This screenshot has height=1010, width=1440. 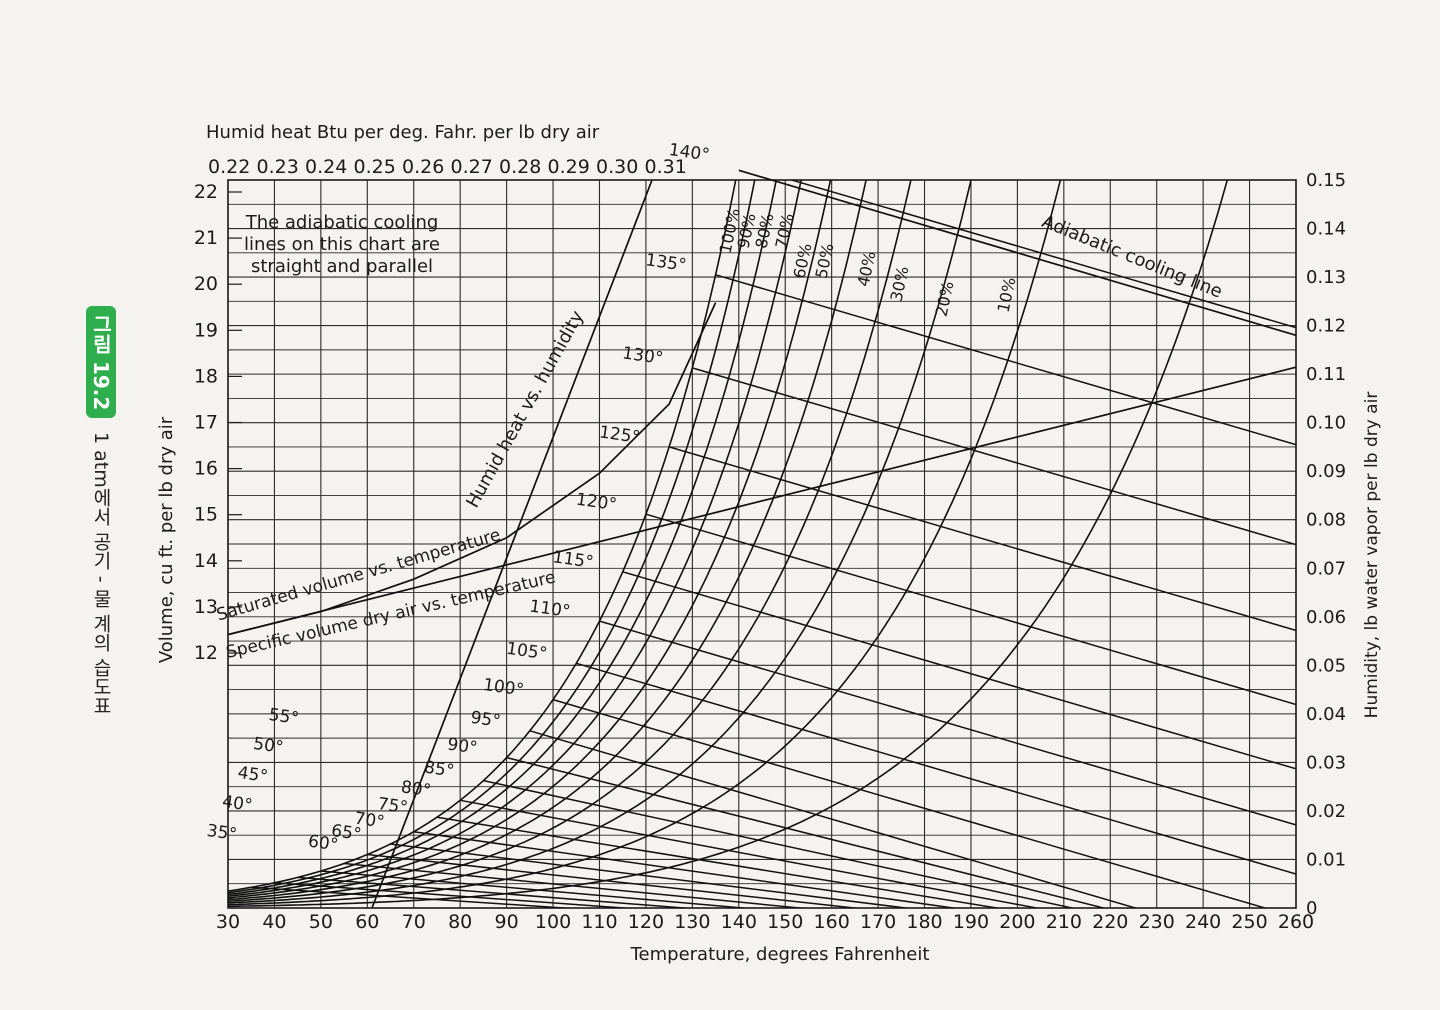 I want to click on rh-label: 40%, so click(x=867, y=268).